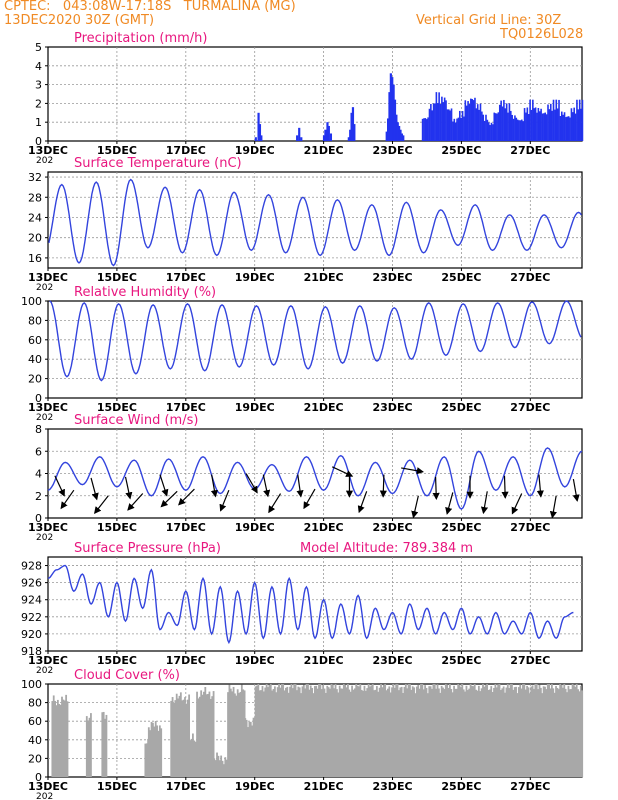  I want to click on pres-title: Surface Pressure (hPa), so click(147, 548).